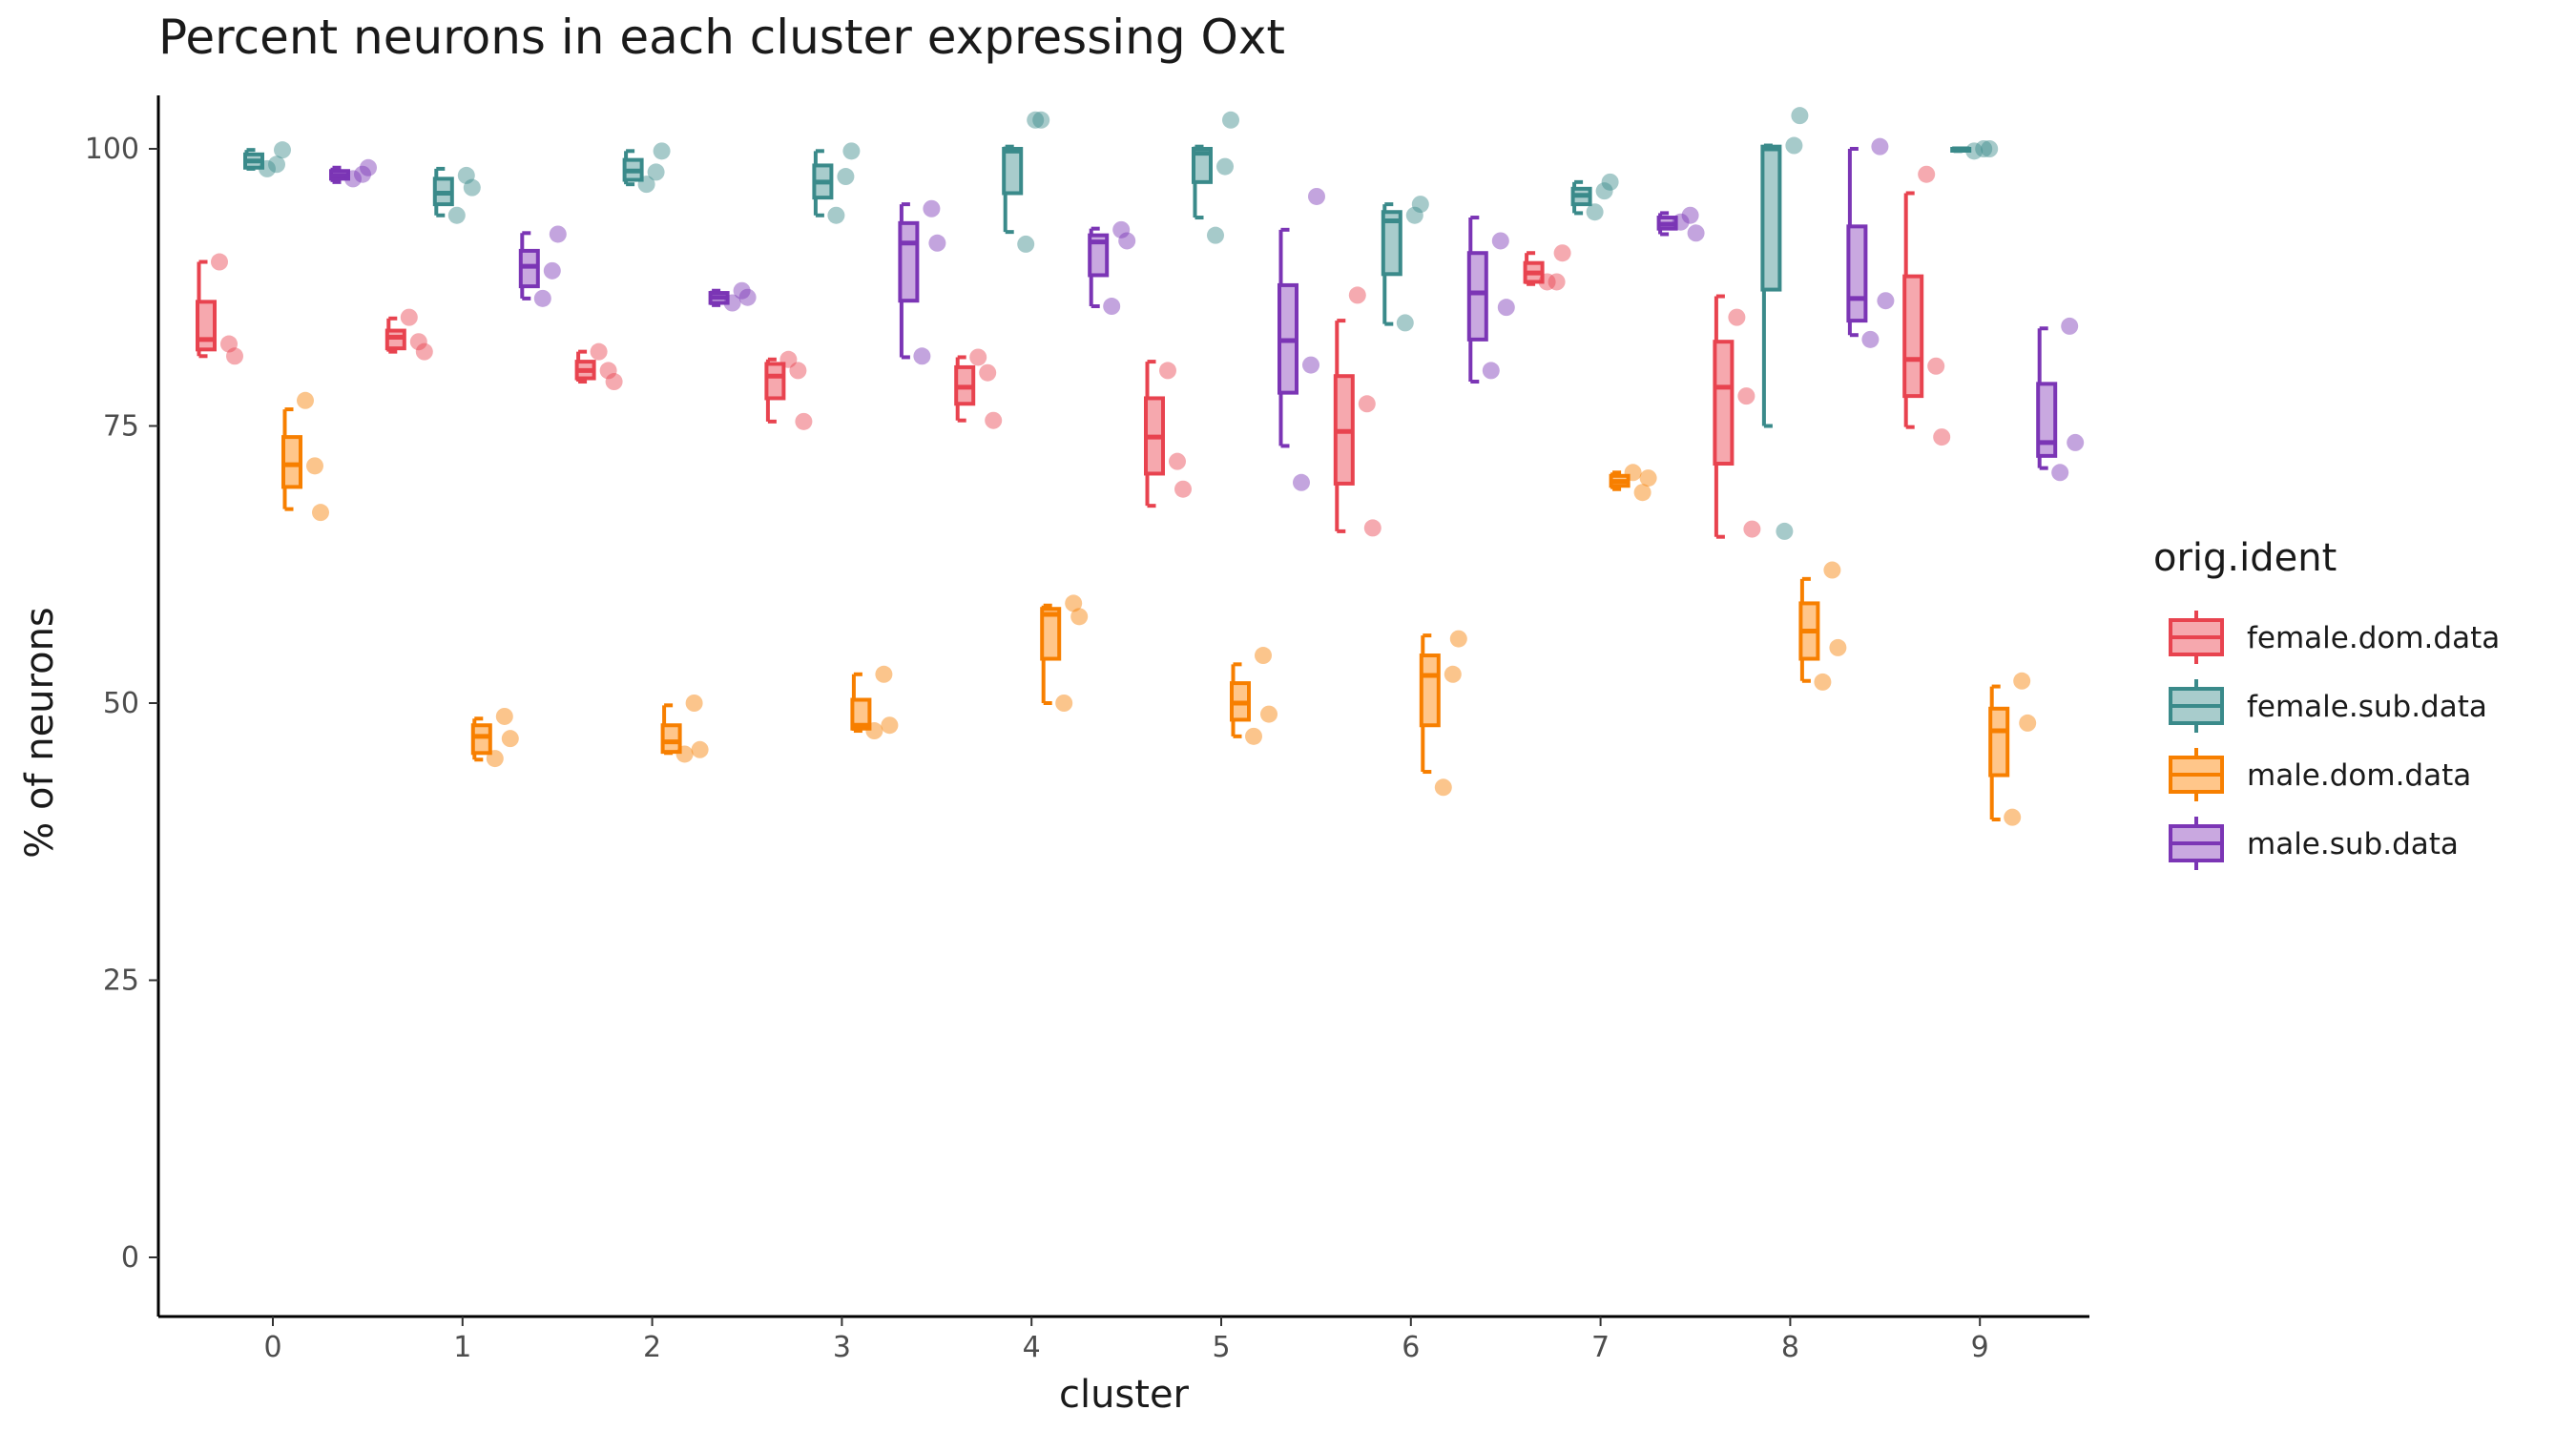 The width and height of the screenshot is (2576, 1431). Describe the element at coordinates (130, 1258) in the screenshot. I see `y-tick-label: 0` at that location.